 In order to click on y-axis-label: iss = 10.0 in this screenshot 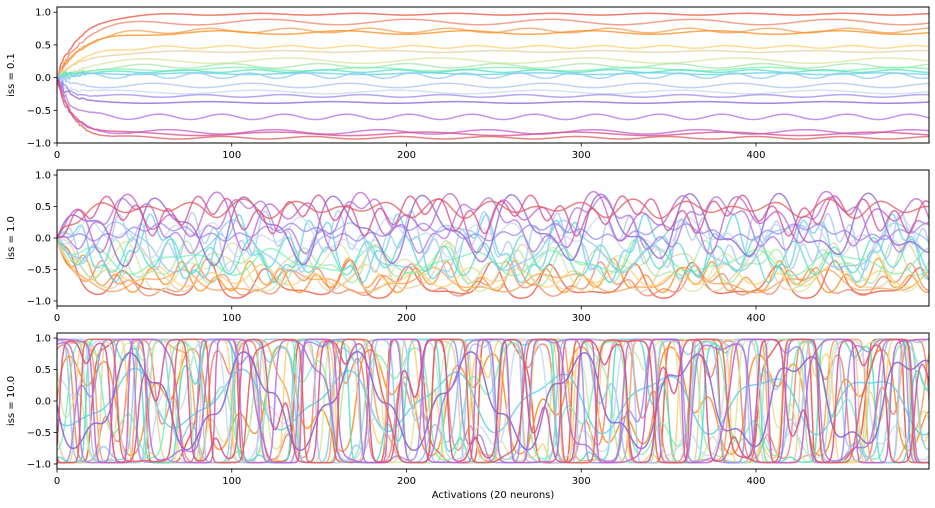, I will do `click(11, 401)`.